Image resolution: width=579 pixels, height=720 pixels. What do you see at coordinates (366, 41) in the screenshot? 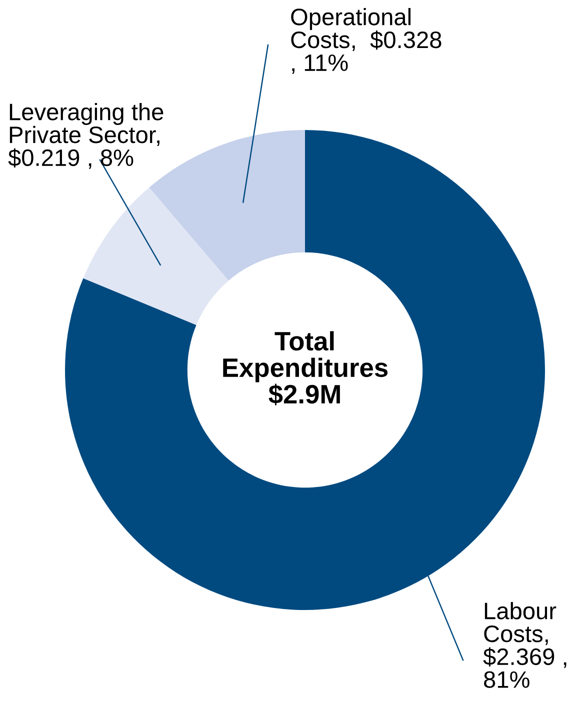
I see `slice-label: Operational Costs, $0.328 , 11%` at bounding box center [366, 41].